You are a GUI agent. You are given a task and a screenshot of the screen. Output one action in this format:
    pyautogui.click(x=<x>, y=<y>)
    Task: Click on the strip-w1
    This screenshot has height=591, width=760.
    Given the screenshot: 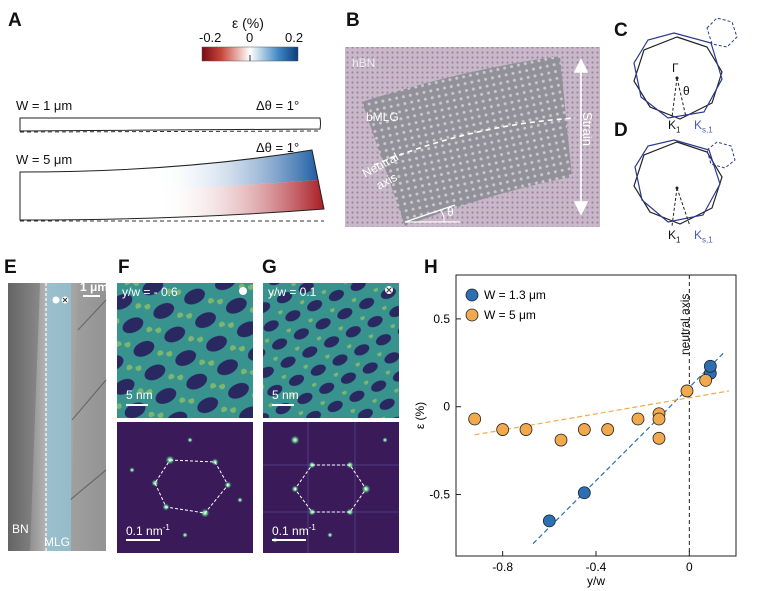 What is the action you would take?
    pyautogui.click(x=170, y=124)
    